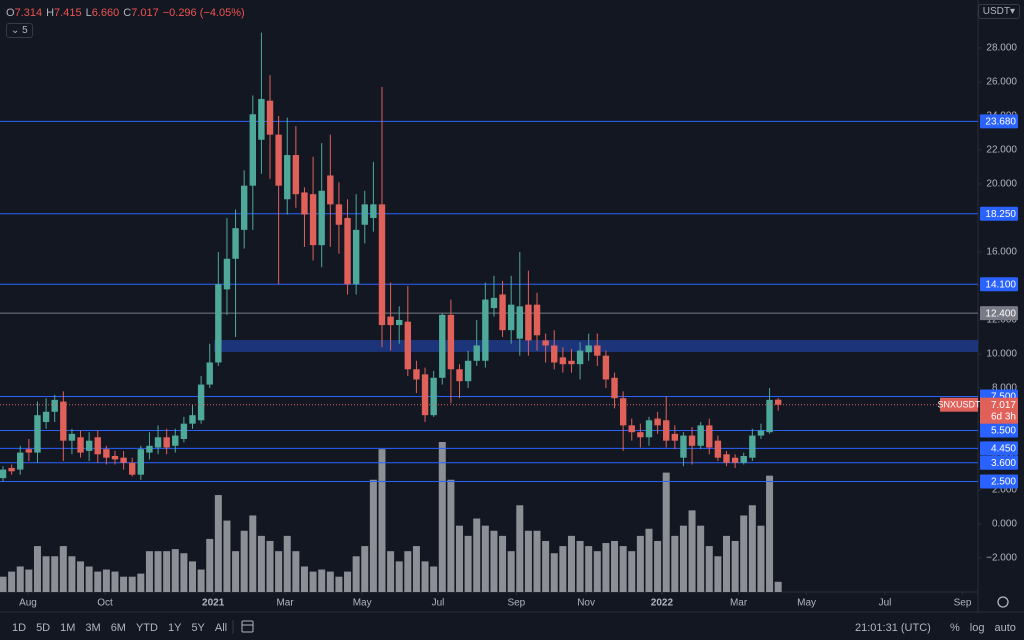 The height and width of the screenshot is (640, 1024). Describe the element at coordinates (198, 628) in the screenshot. I see `range-button: 5Y` at that location.